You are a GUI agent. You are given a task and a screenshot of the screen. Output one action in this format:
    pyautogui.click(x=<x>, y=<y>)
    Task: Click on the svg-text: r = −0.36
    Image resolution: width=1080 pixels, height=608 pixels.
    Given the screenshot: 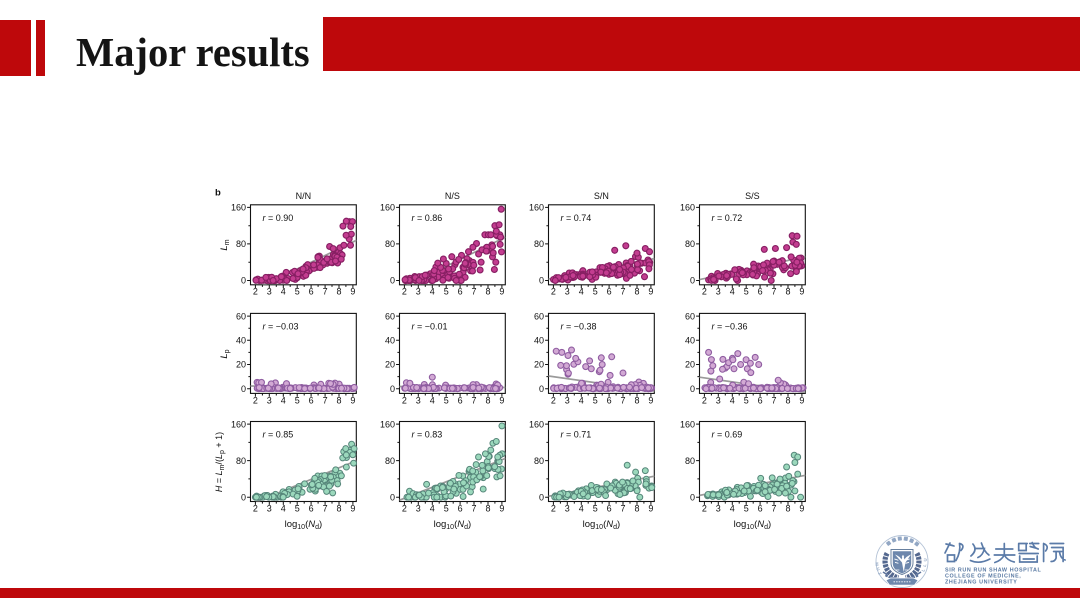 What is the action you would take?
    pyautogui.click(x=730, y=326)
    